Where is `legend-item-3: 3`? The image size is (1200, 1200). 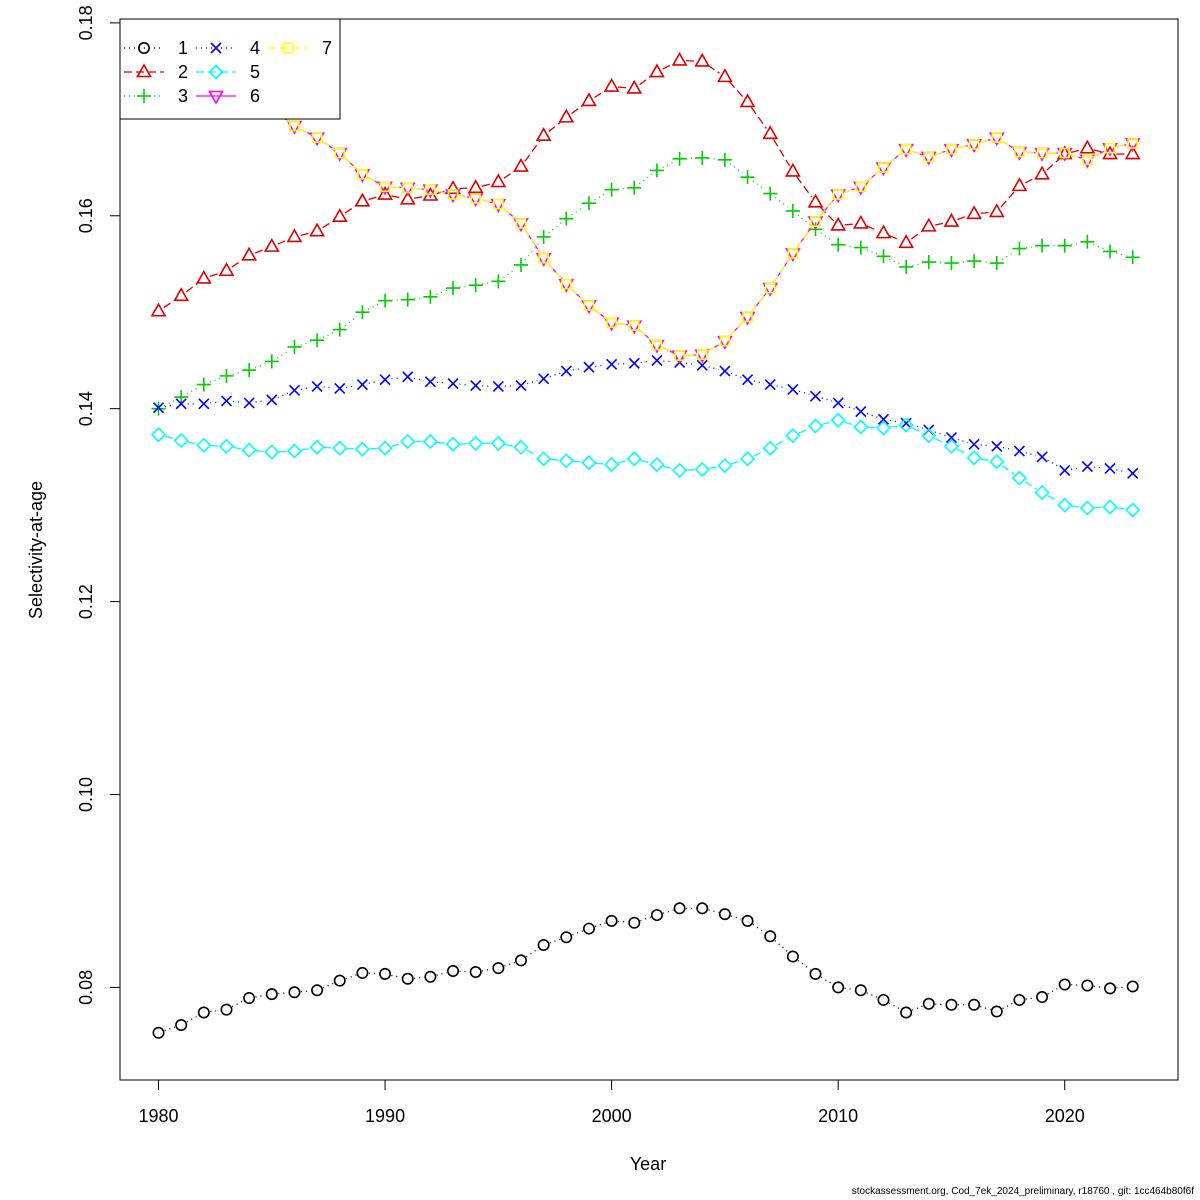
legend-item-3: 3 is located at coordinates (156, 96).